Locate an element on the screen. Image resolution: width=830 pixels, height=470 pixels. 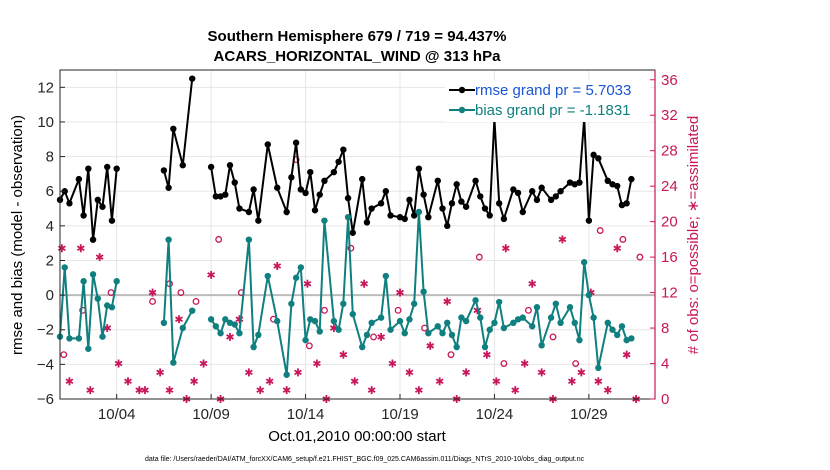
y-tick-label: 2 is located at coordinates (50, 260).